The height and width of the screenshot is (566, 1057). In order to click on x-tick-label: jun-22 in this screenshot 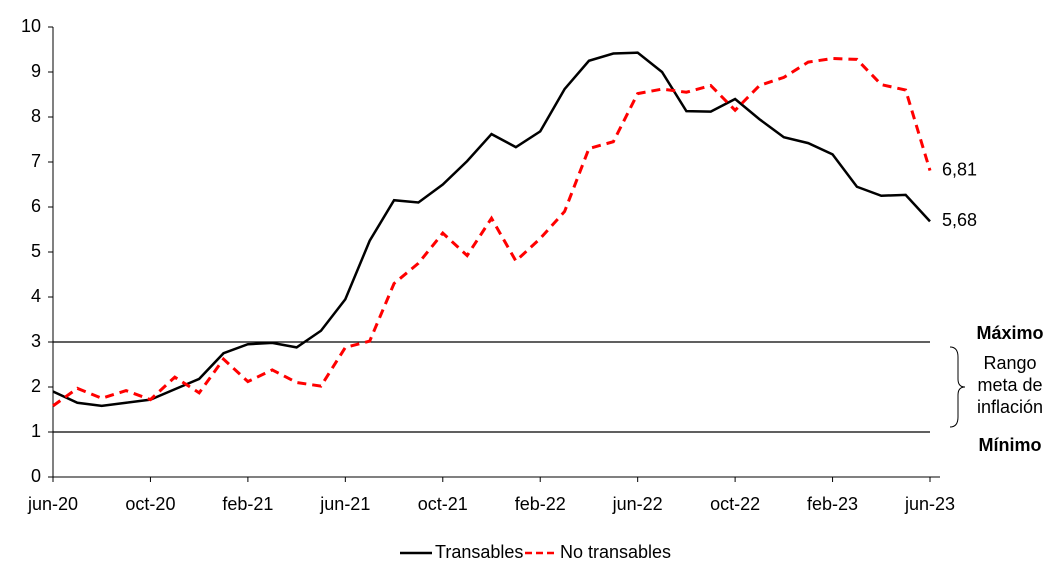, I will do `click(637, 504)`.